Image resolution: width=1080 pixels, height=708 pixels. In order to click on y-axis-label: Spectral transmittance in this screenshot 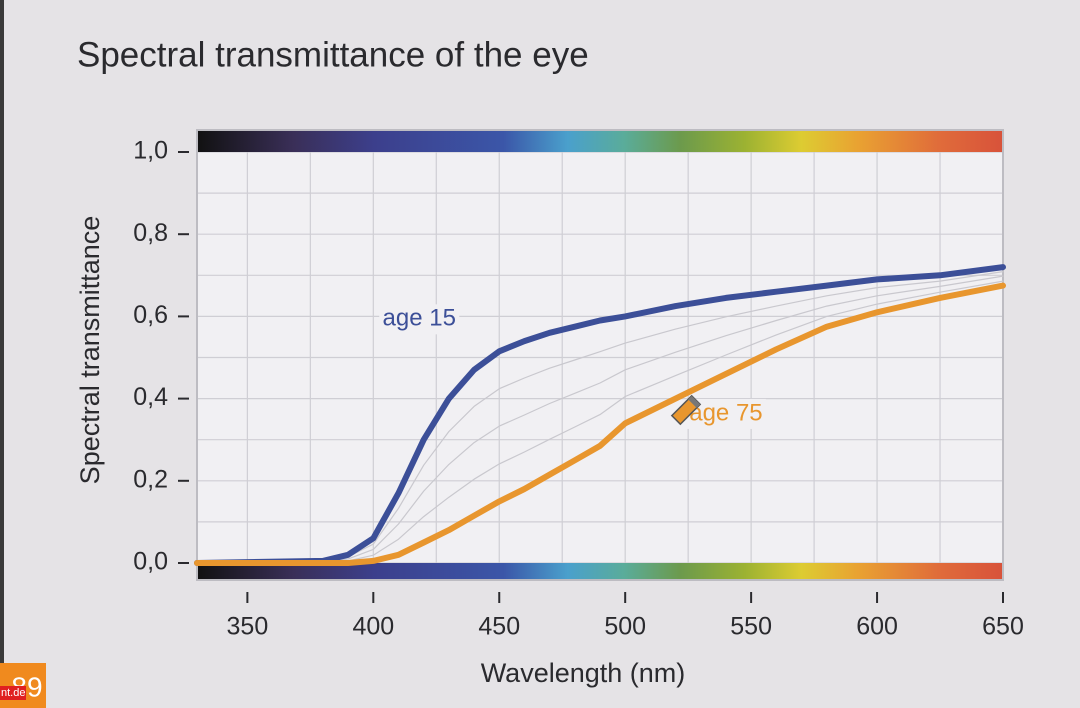, I will do `click(90, 350)`.